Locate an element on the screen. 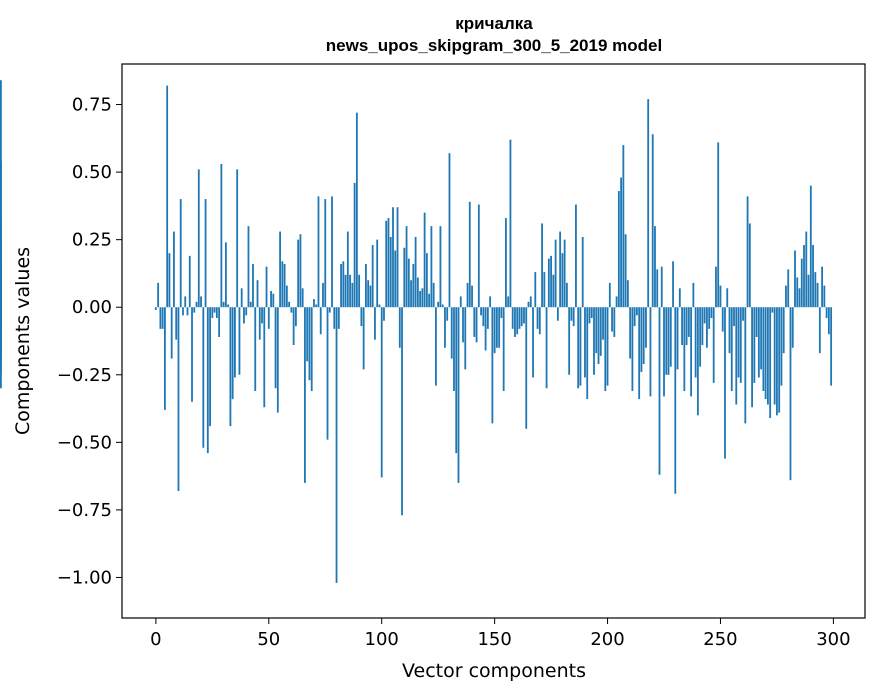 The height and width of the screenshot is (696, 880). x-tick-label: 300 is located at coordinates (833, 639).